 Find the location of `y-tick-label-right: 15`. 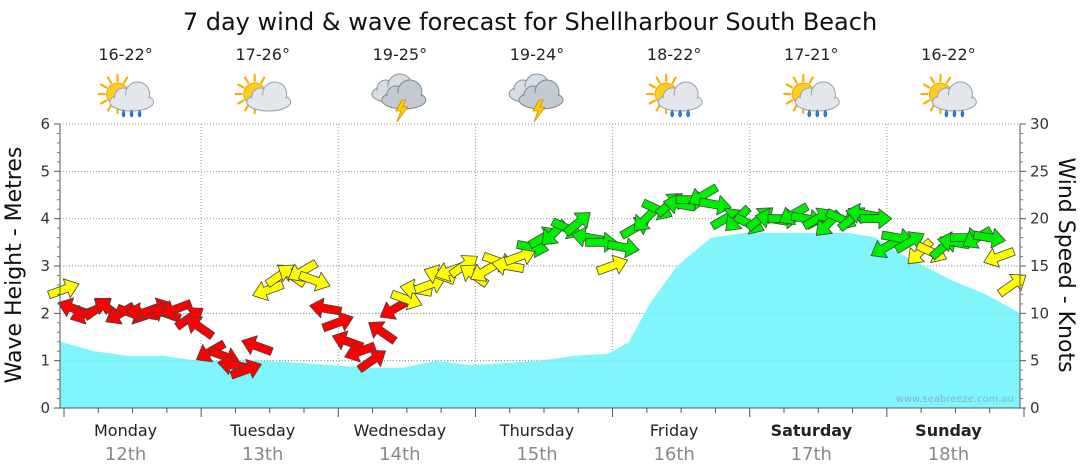

y-tick-label-right: 15 is located at coordinates (1039, 266).